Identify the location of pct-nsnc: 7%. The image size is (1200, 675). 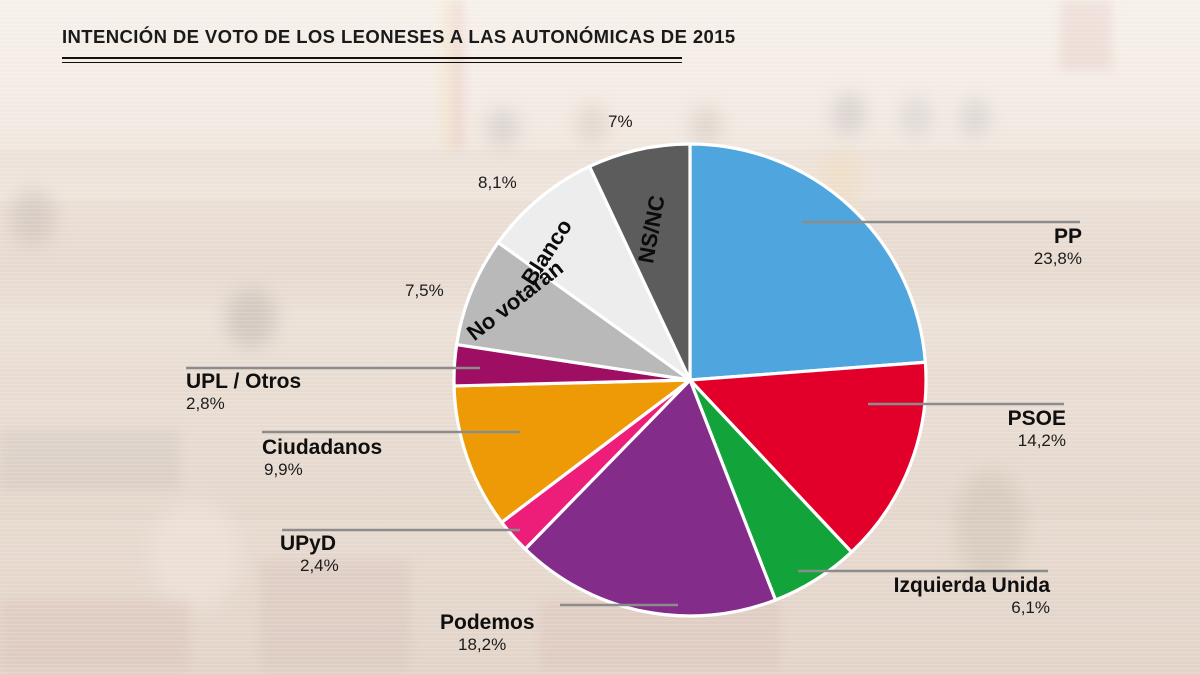
(620, 121).